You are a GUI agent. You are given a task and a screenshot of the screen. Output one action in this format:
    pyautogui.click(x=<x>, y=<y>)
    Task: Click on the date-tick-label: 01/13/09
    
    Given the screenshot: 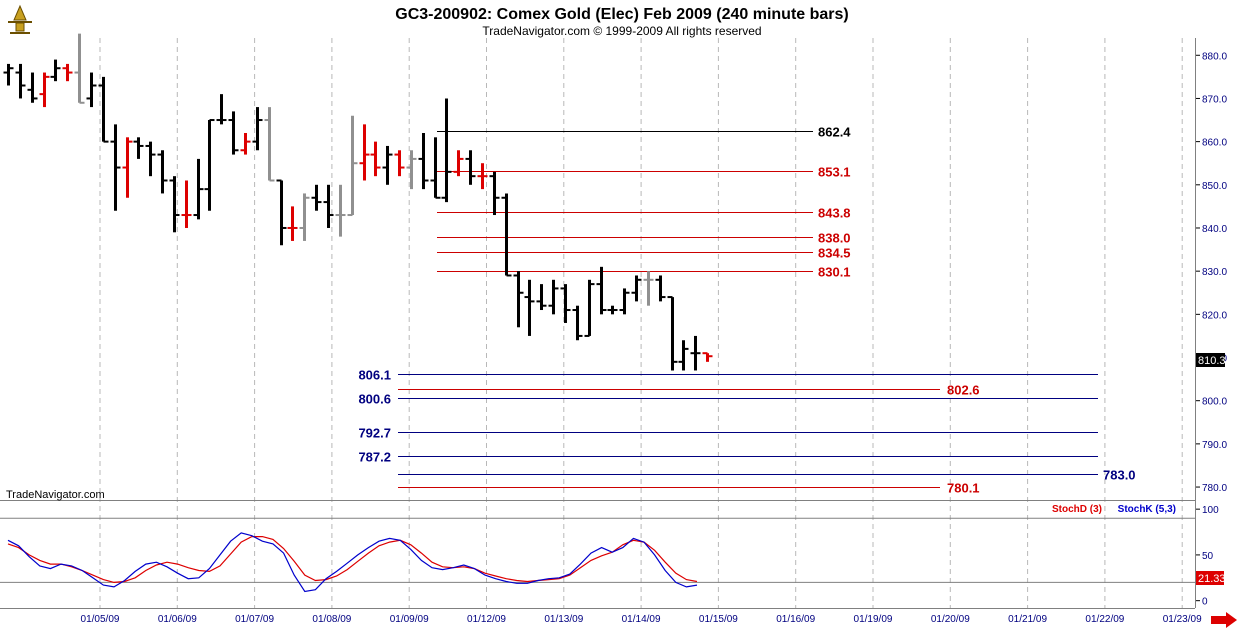 What is the action you would take?
    pyautogui.click(x=563, y=619)
    